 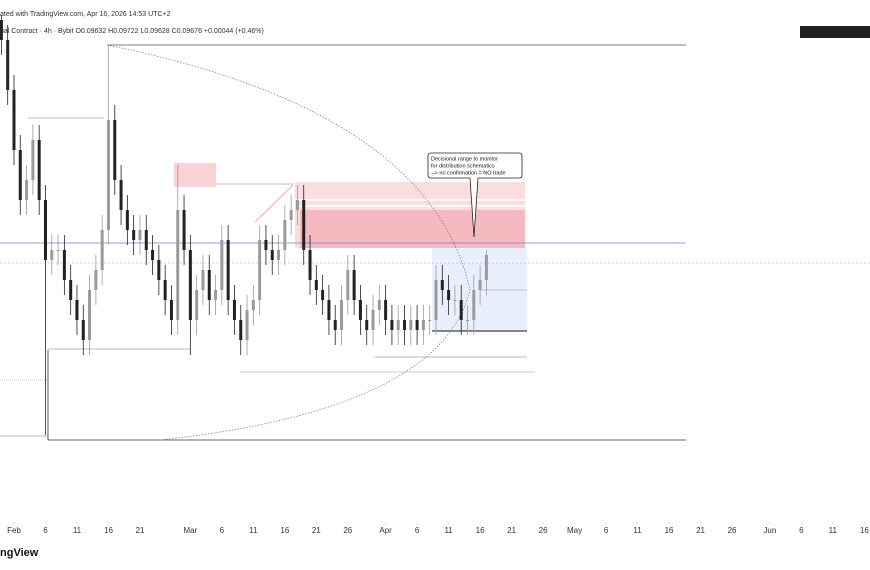 What do you see at coordinates (468, 173) in the screenshot?
I see `annotation-text: --> no confirmation = NO trade` at bounding box center [468, 173].